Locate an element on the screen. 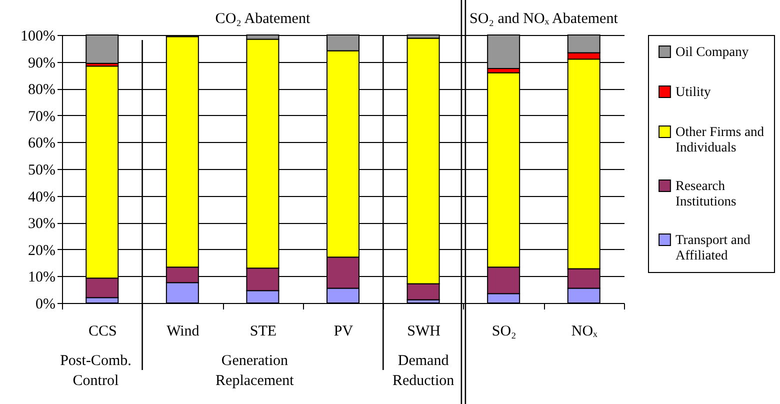  text: Demand Reduction is located at coordinates (423, 371).